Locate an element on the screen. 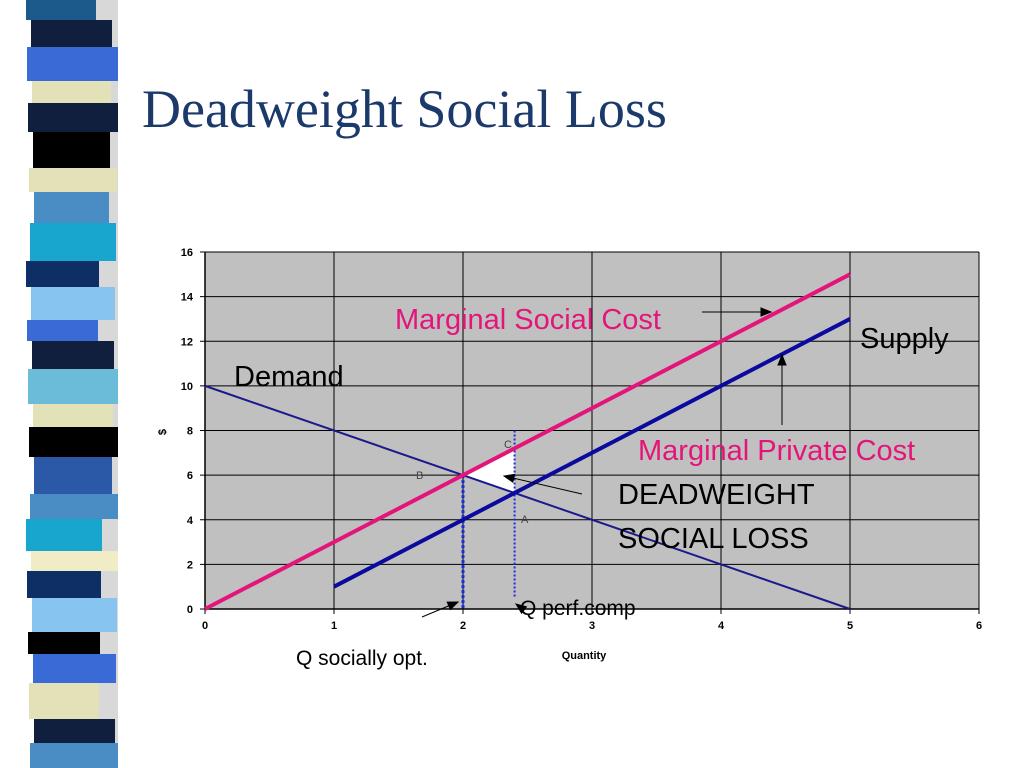 The width and height of the screenshot is (1024, 768). msc-arrow-head is located at coordinates (766, 312).